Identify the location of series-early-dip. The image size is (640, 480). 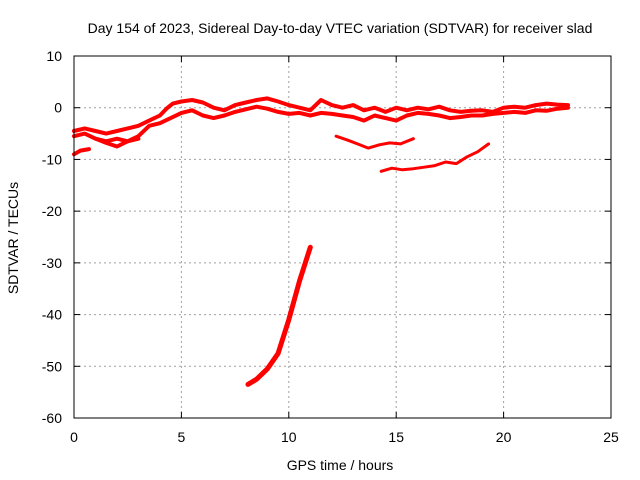
(117, 142).